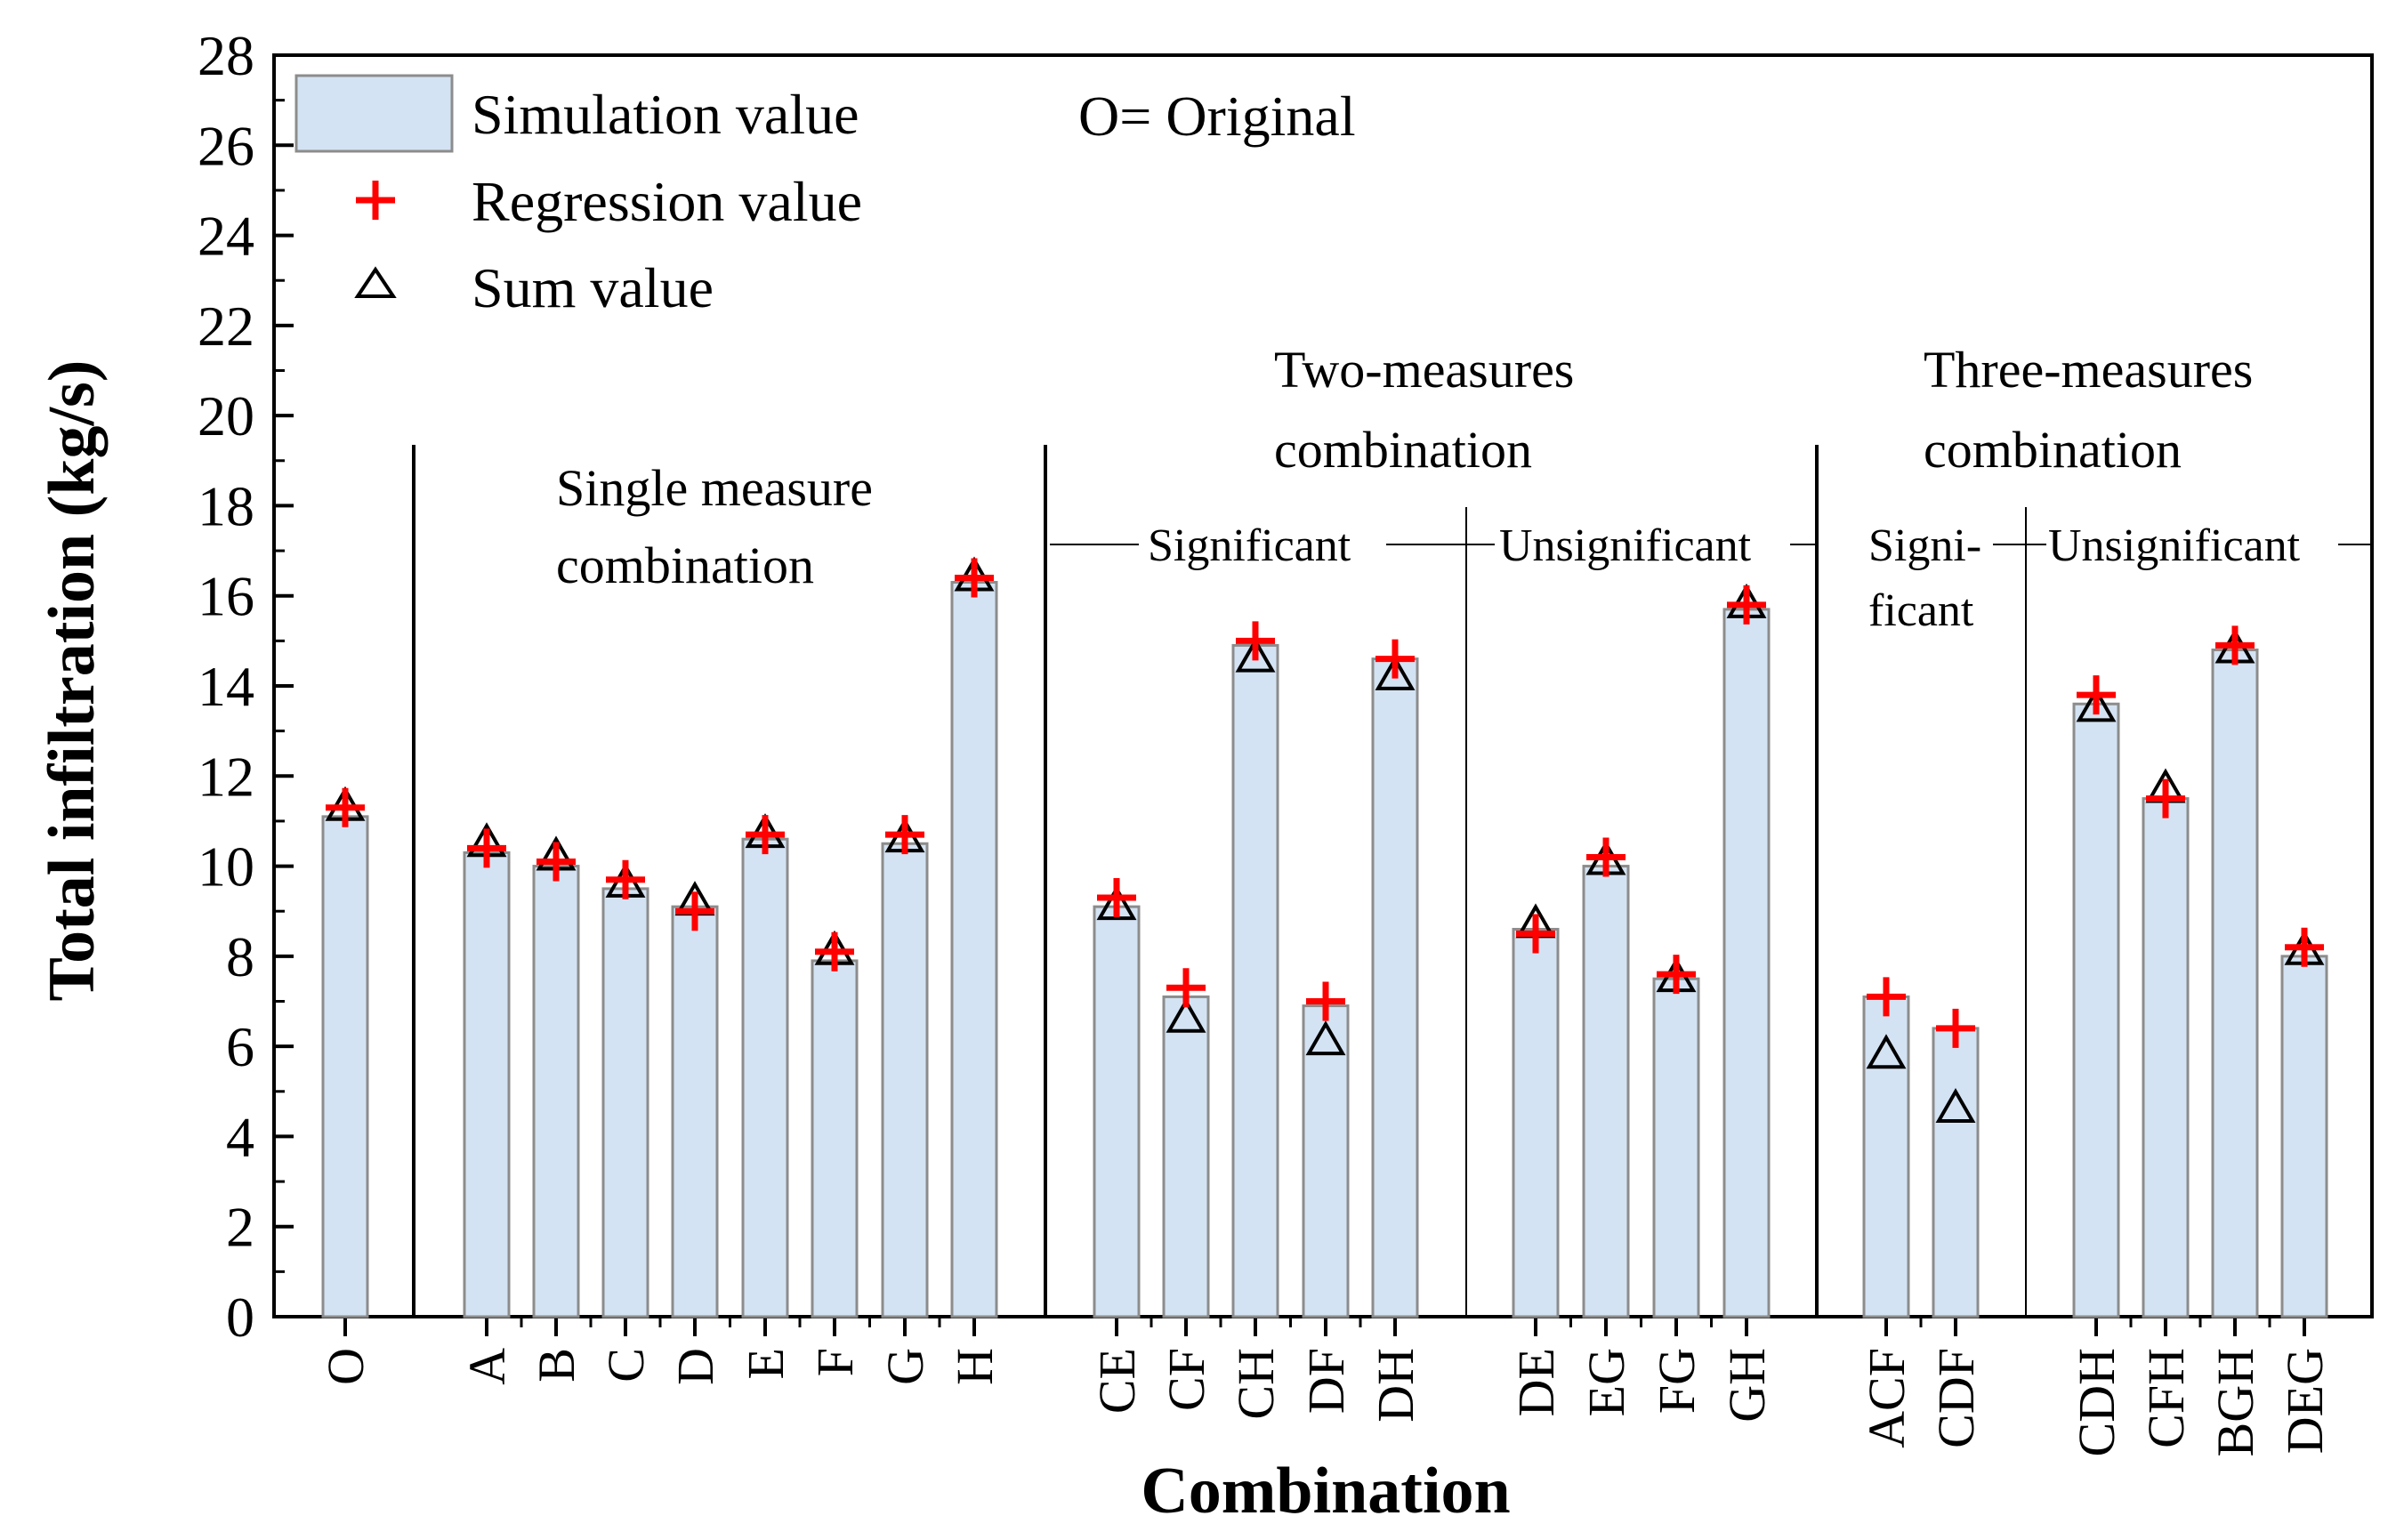  Describe the element at coordinates (226, 686) in the screenshot. I see `y-tick-label: 14` at that location.